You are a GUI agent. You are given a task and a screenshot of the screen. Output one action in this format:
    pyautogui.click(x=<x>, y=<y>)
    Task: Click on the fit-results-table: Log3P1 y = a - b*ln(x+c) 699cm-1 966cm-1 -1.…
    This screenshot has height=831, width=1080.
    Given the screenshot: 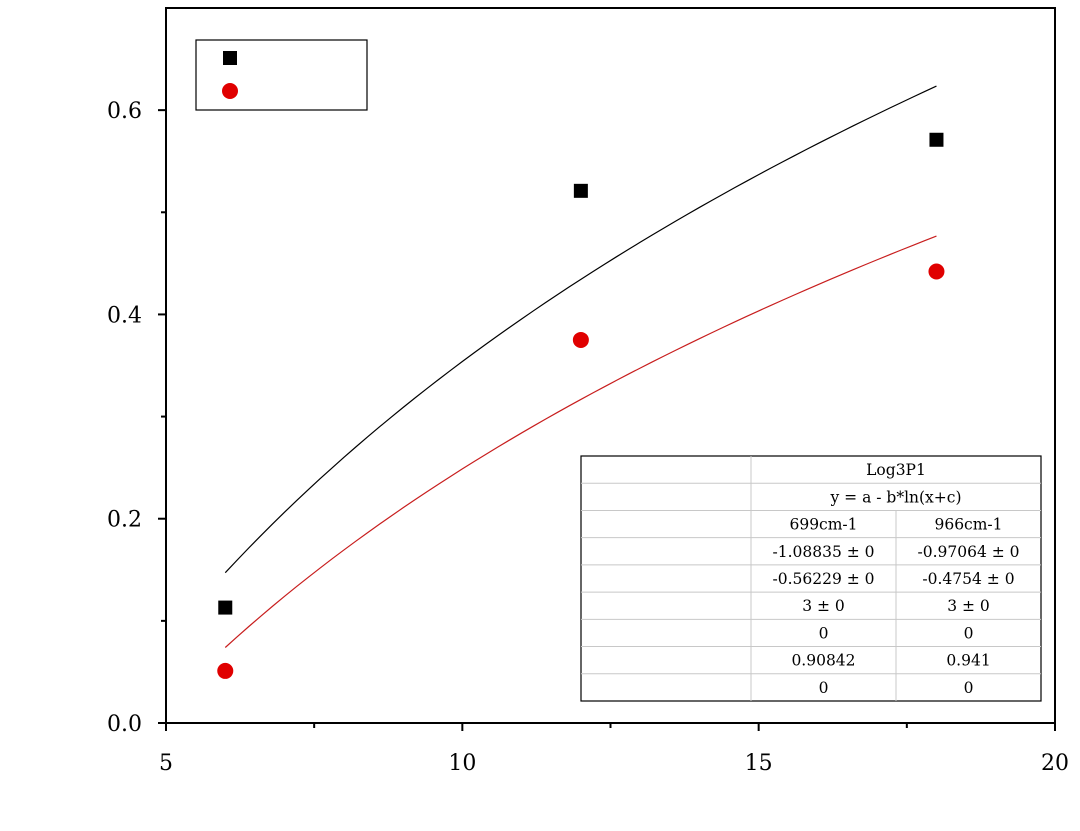 What is the action you would take?
    pyautogui.click(x=811, y=578)
    